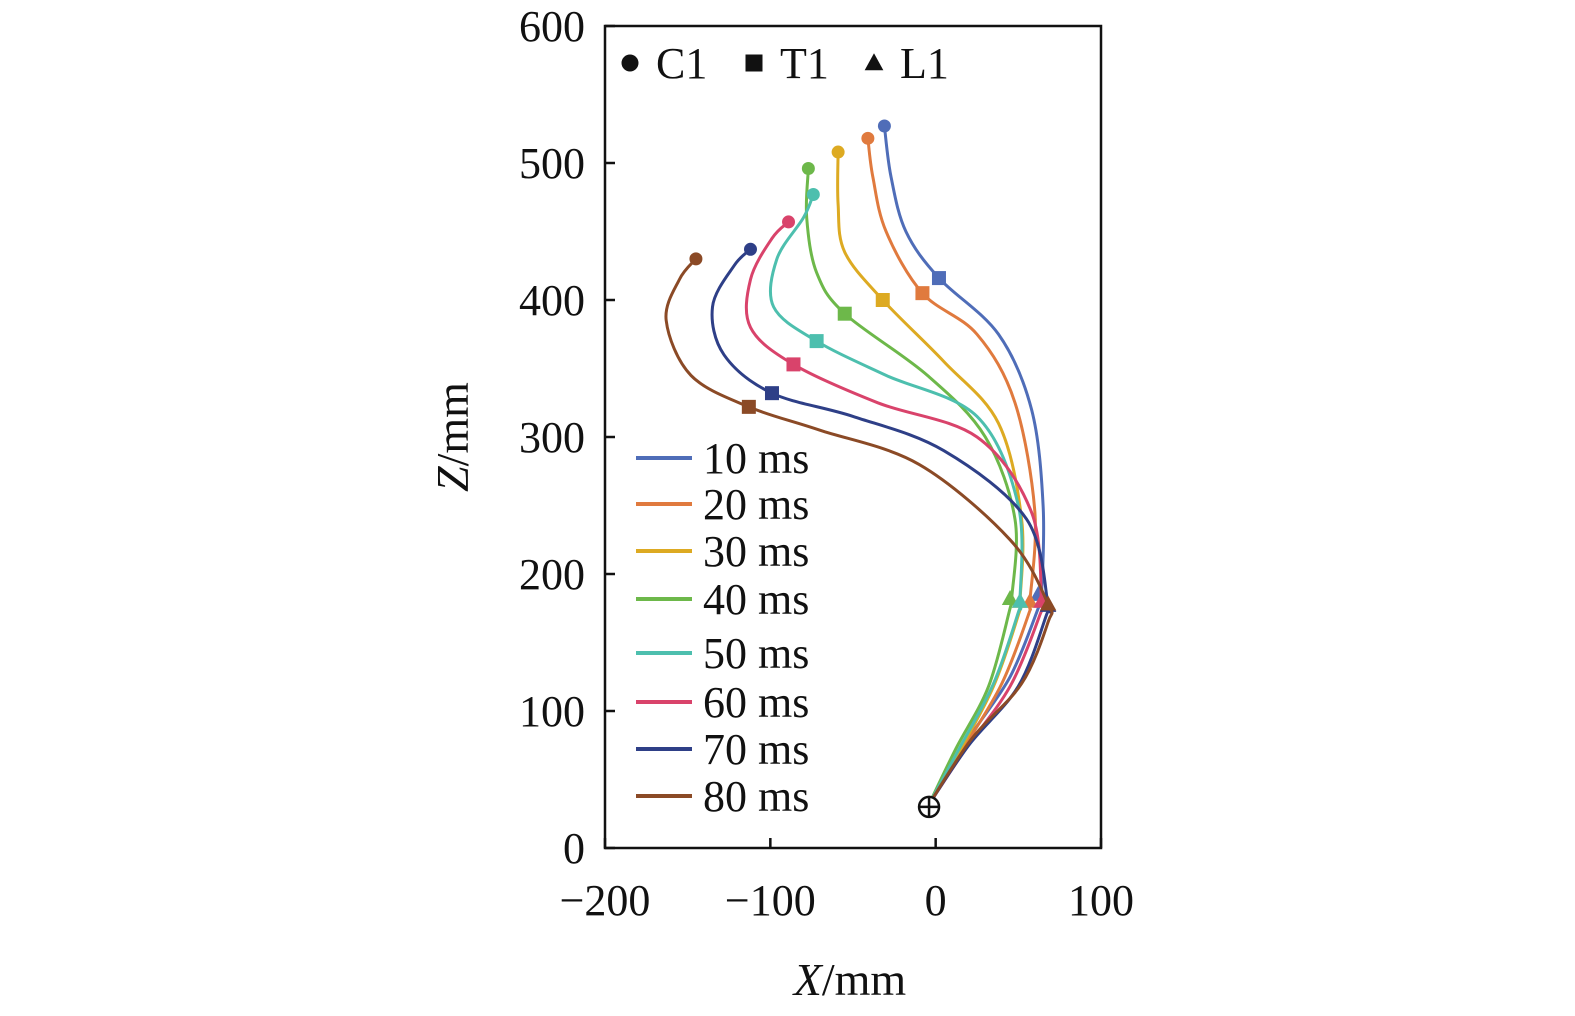 Image resolution: width=1575 pixels, height=1016 pixels. What do you see at coordinates (630, 63) in the screenshot?
I see `circle-legend-icon` at bounding box center [630, 63].